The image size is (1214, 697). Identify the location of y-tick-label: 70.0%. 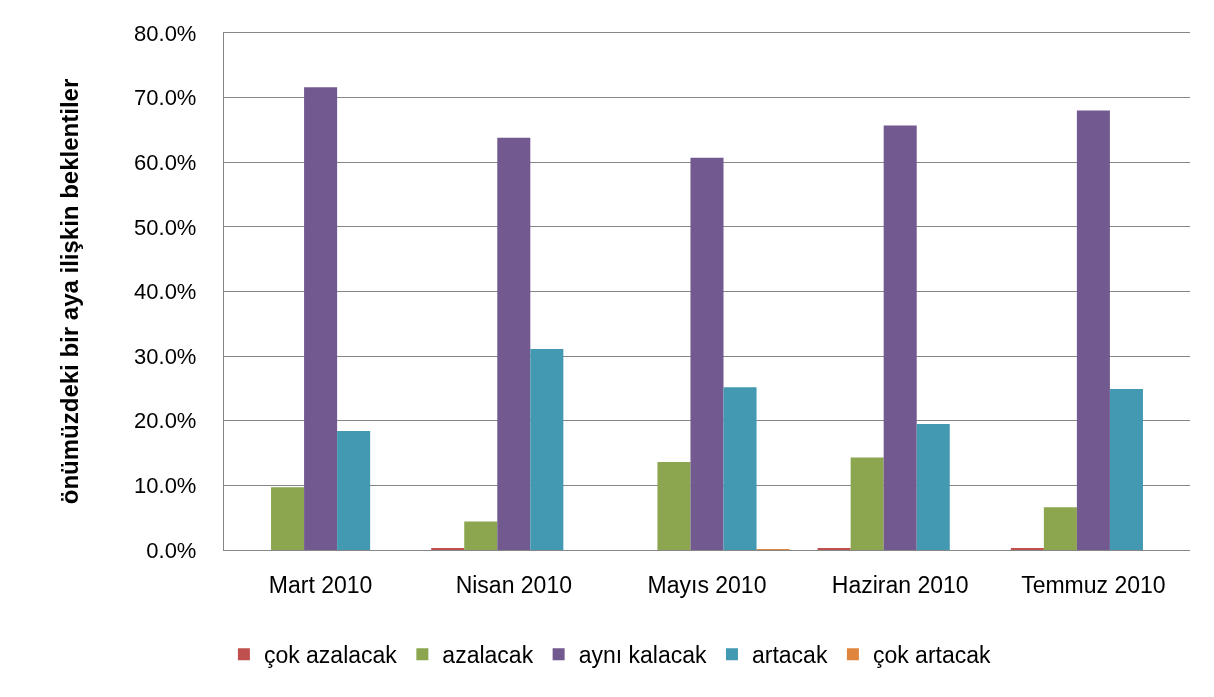
(165, 98).